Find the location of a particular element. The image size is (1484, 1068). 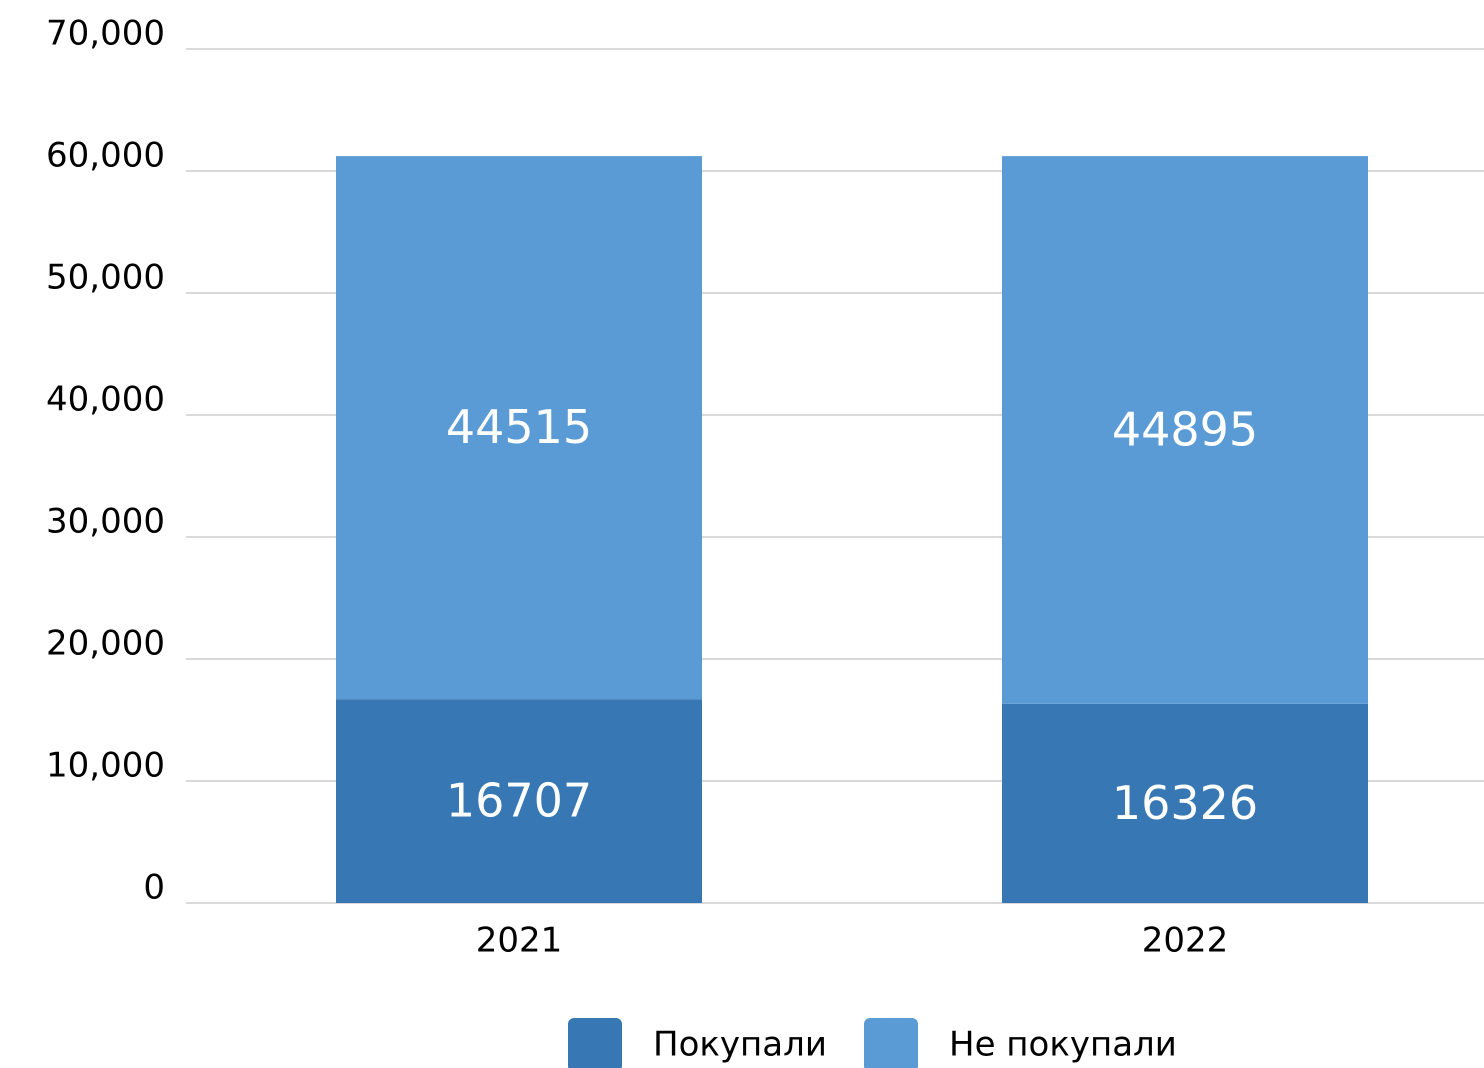

x-tick-label: 2022 is located at coordinates (1185, 941).